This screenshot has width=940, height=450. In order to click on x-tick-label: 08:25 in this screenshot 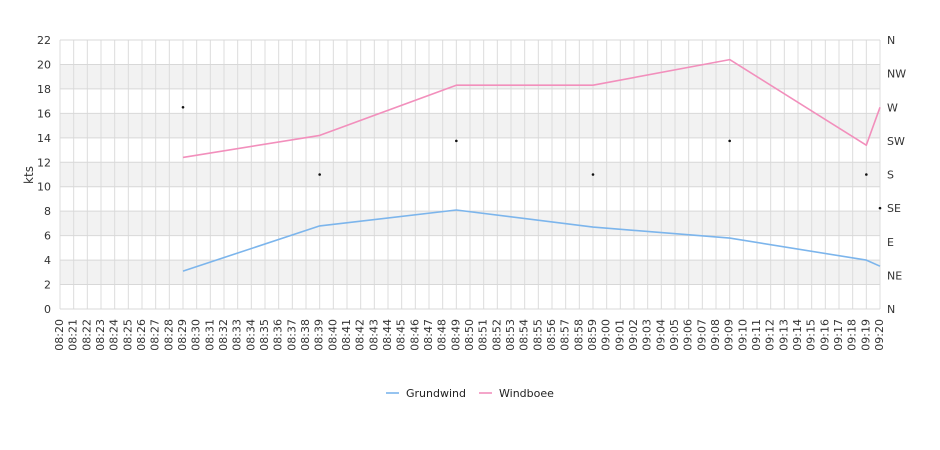, I will do `click(127, 335)`.